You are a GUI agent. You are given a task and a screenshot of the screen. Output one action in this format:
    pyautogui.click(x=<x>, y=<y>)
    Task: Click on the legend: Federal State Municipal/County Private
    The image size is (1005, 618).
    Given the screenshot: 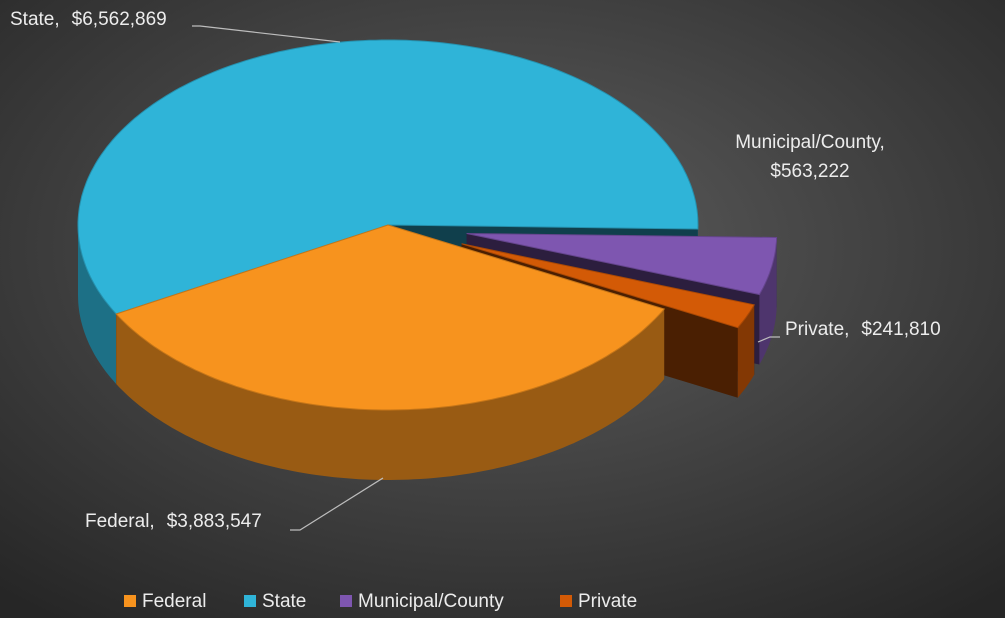 What is the action you would take?
    pyautogui.click(x=380, y=601)
    